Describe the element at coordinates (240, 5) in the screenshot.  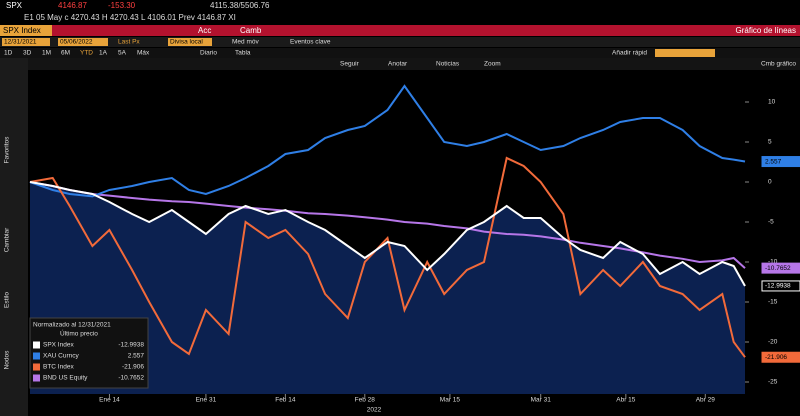
I see `range: 4115.38/5506.76` at that location.